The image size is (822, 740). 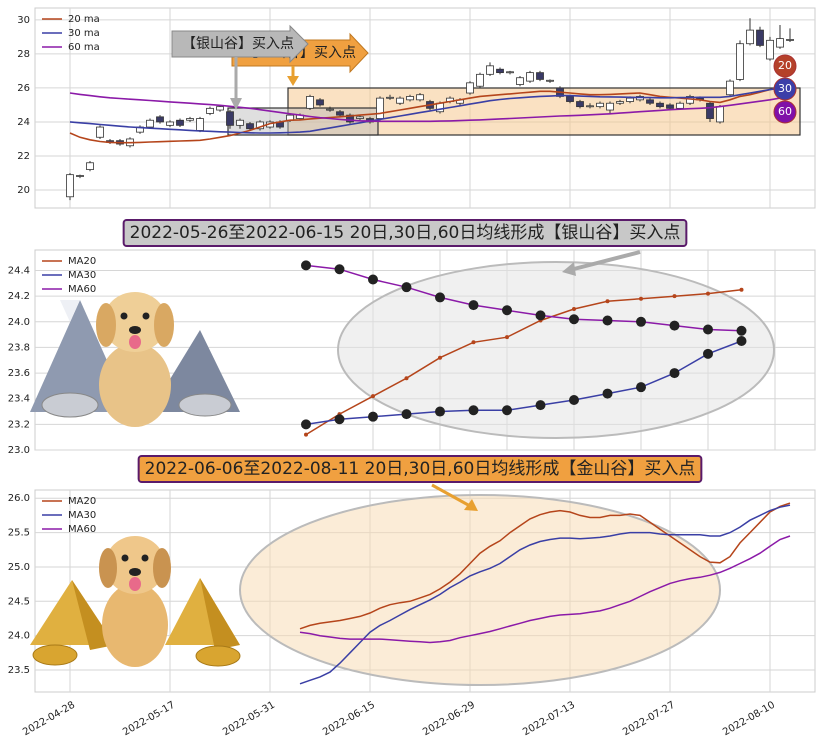 I want to click on y-tick-label: 22, so click(x=23, y=156).